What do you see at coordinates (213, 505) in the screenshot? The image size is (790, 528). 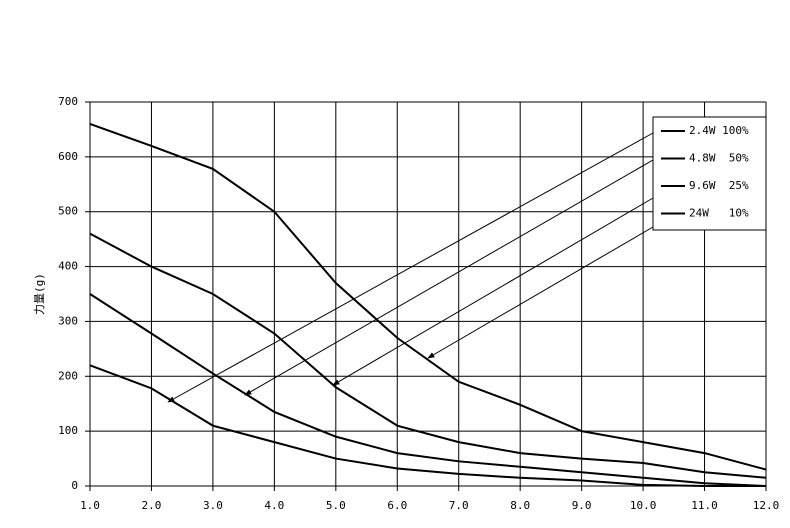 I see `x-tick-label: 3.0` at bounding box center [213, 505].